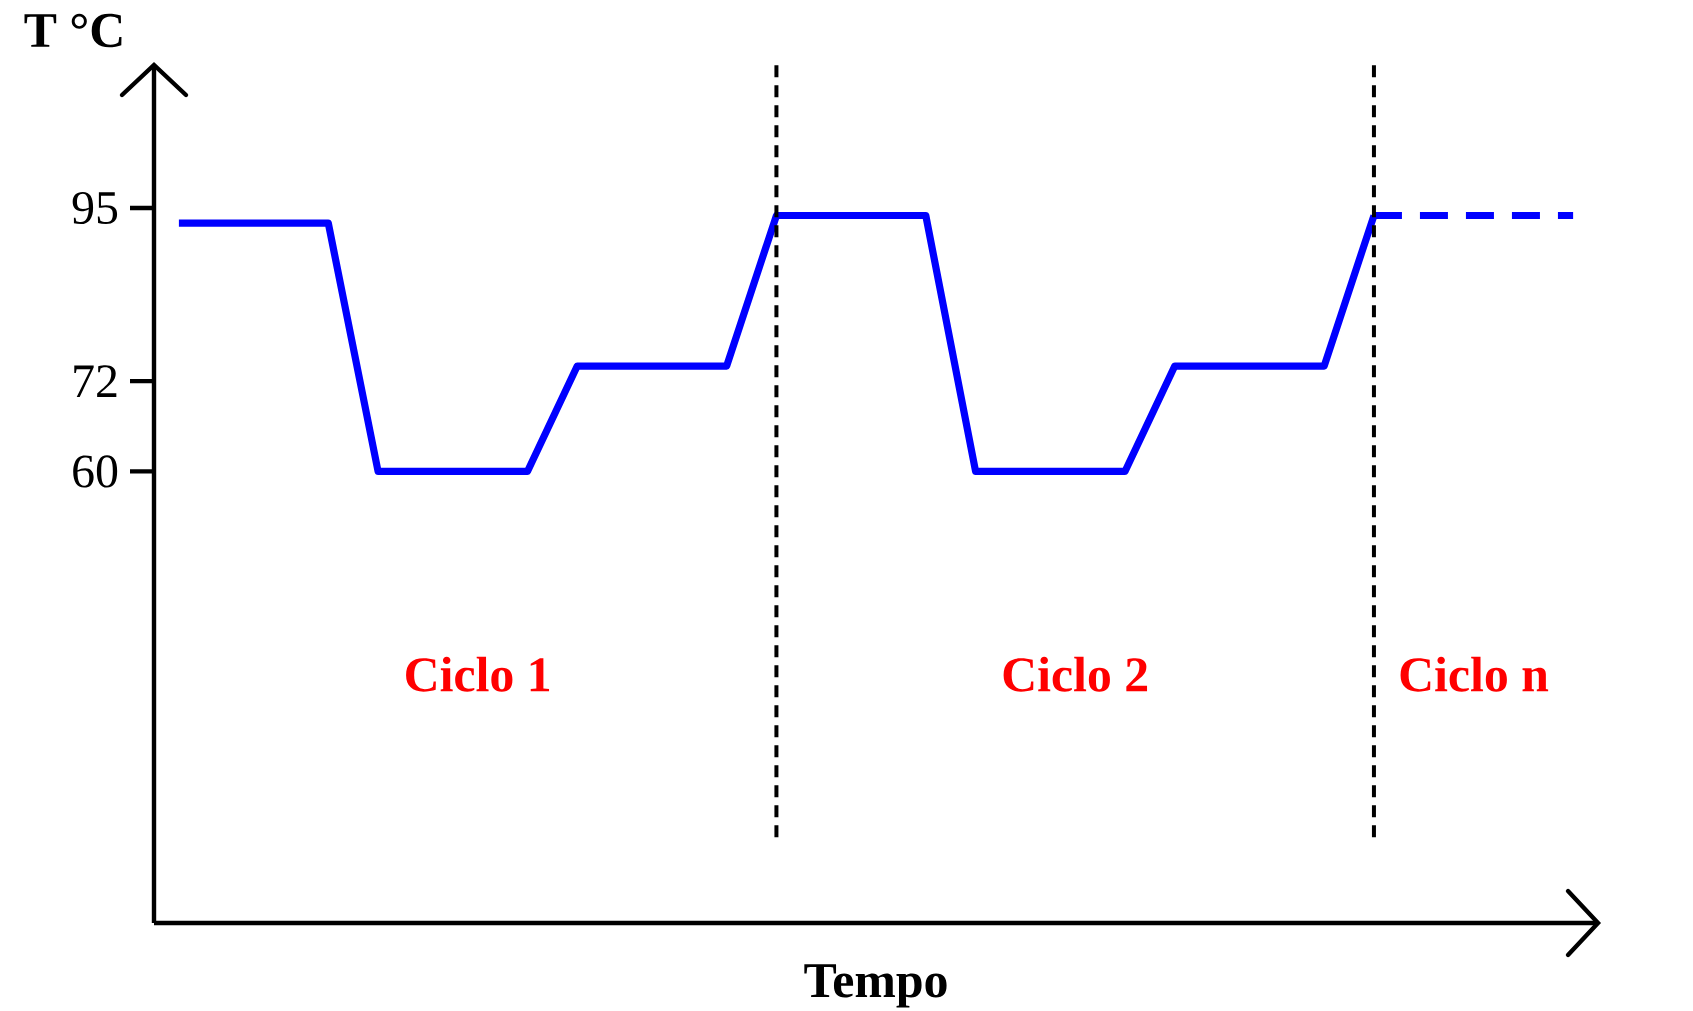  Describe the element at coordinates (95, 381) in the screenshot. I see `y-tick-label: 72` at that location.